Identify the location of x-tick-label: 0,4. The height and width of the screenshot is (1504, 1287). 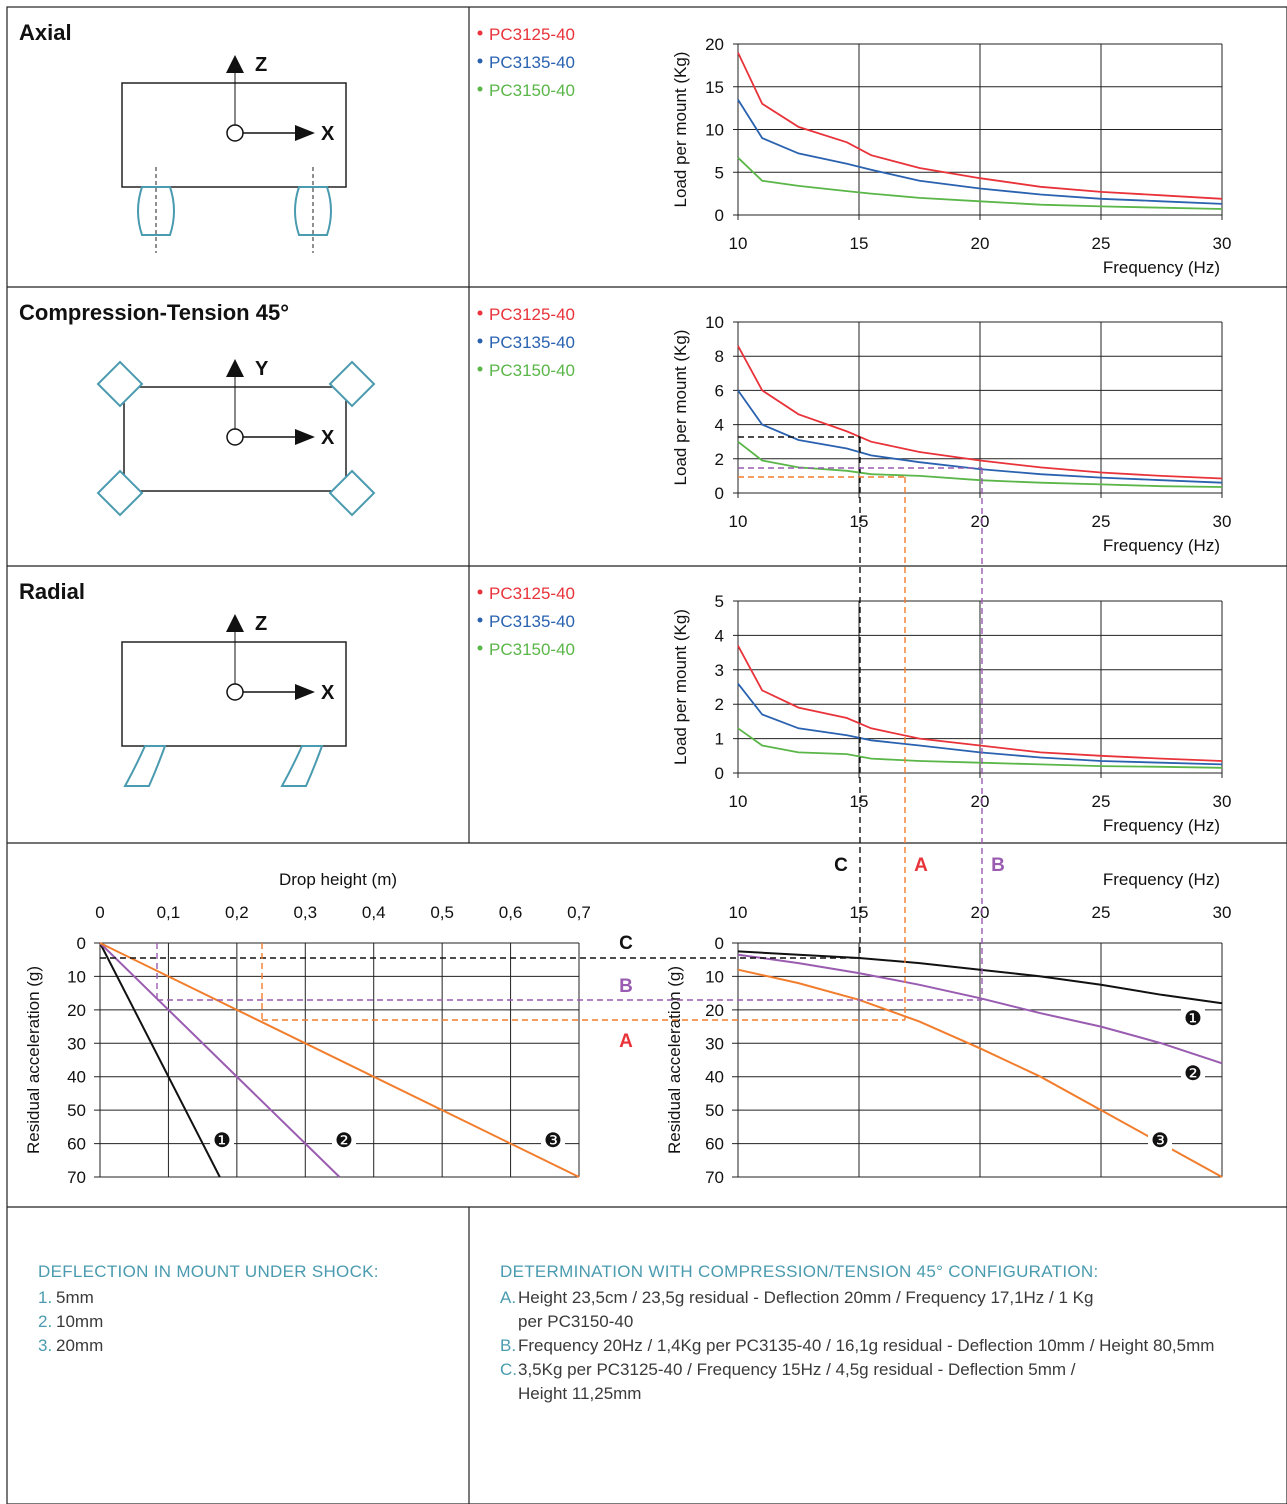
(374, 912).